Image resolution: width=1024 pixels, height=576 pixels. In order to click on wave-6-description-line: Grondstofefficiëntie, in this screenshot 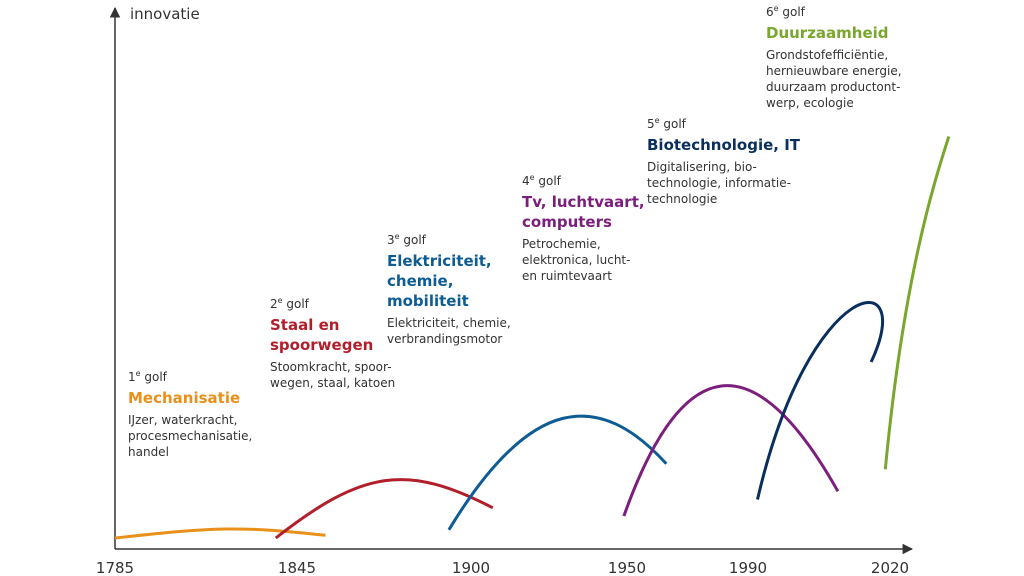, I will do `click(827, 55)`.